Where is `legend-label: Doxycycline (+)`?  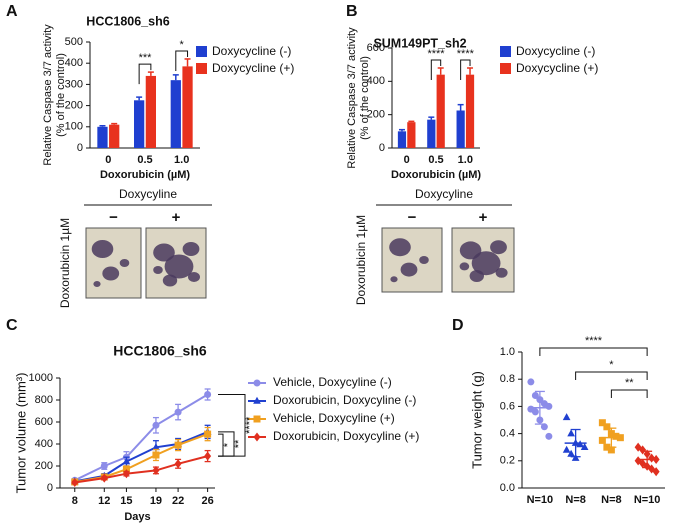
legend-label: Doxycycline (+) is located at coordinates (557, 68).